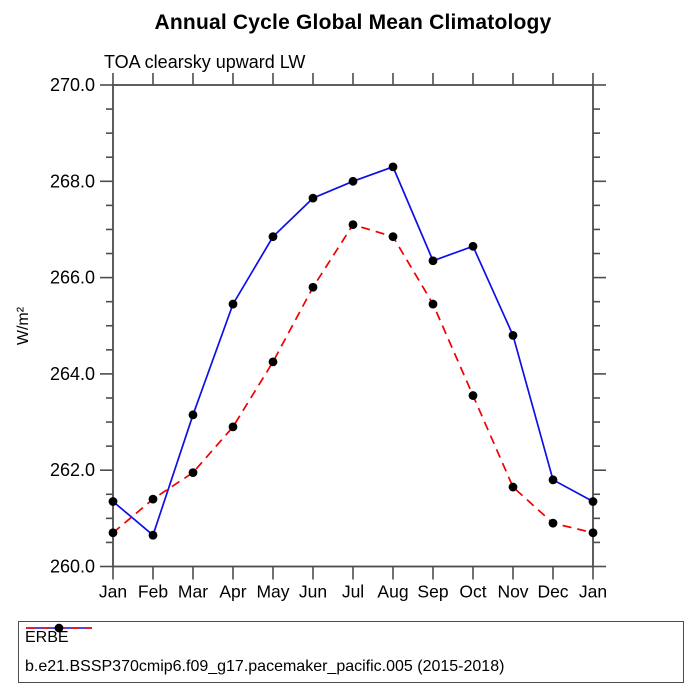 The height and width of the screenshot is (700, 700). I want to click on x-tick-label: May, so click(272, 592).